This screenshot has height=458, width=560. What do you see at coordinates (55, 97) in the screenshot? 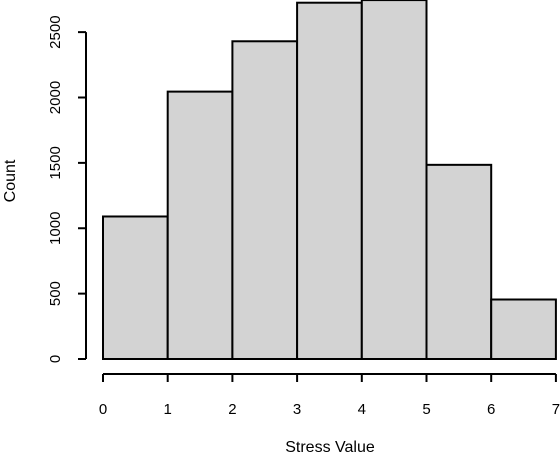
I see `y-tick-label-4: 2000` at bounding box center [55, 97].